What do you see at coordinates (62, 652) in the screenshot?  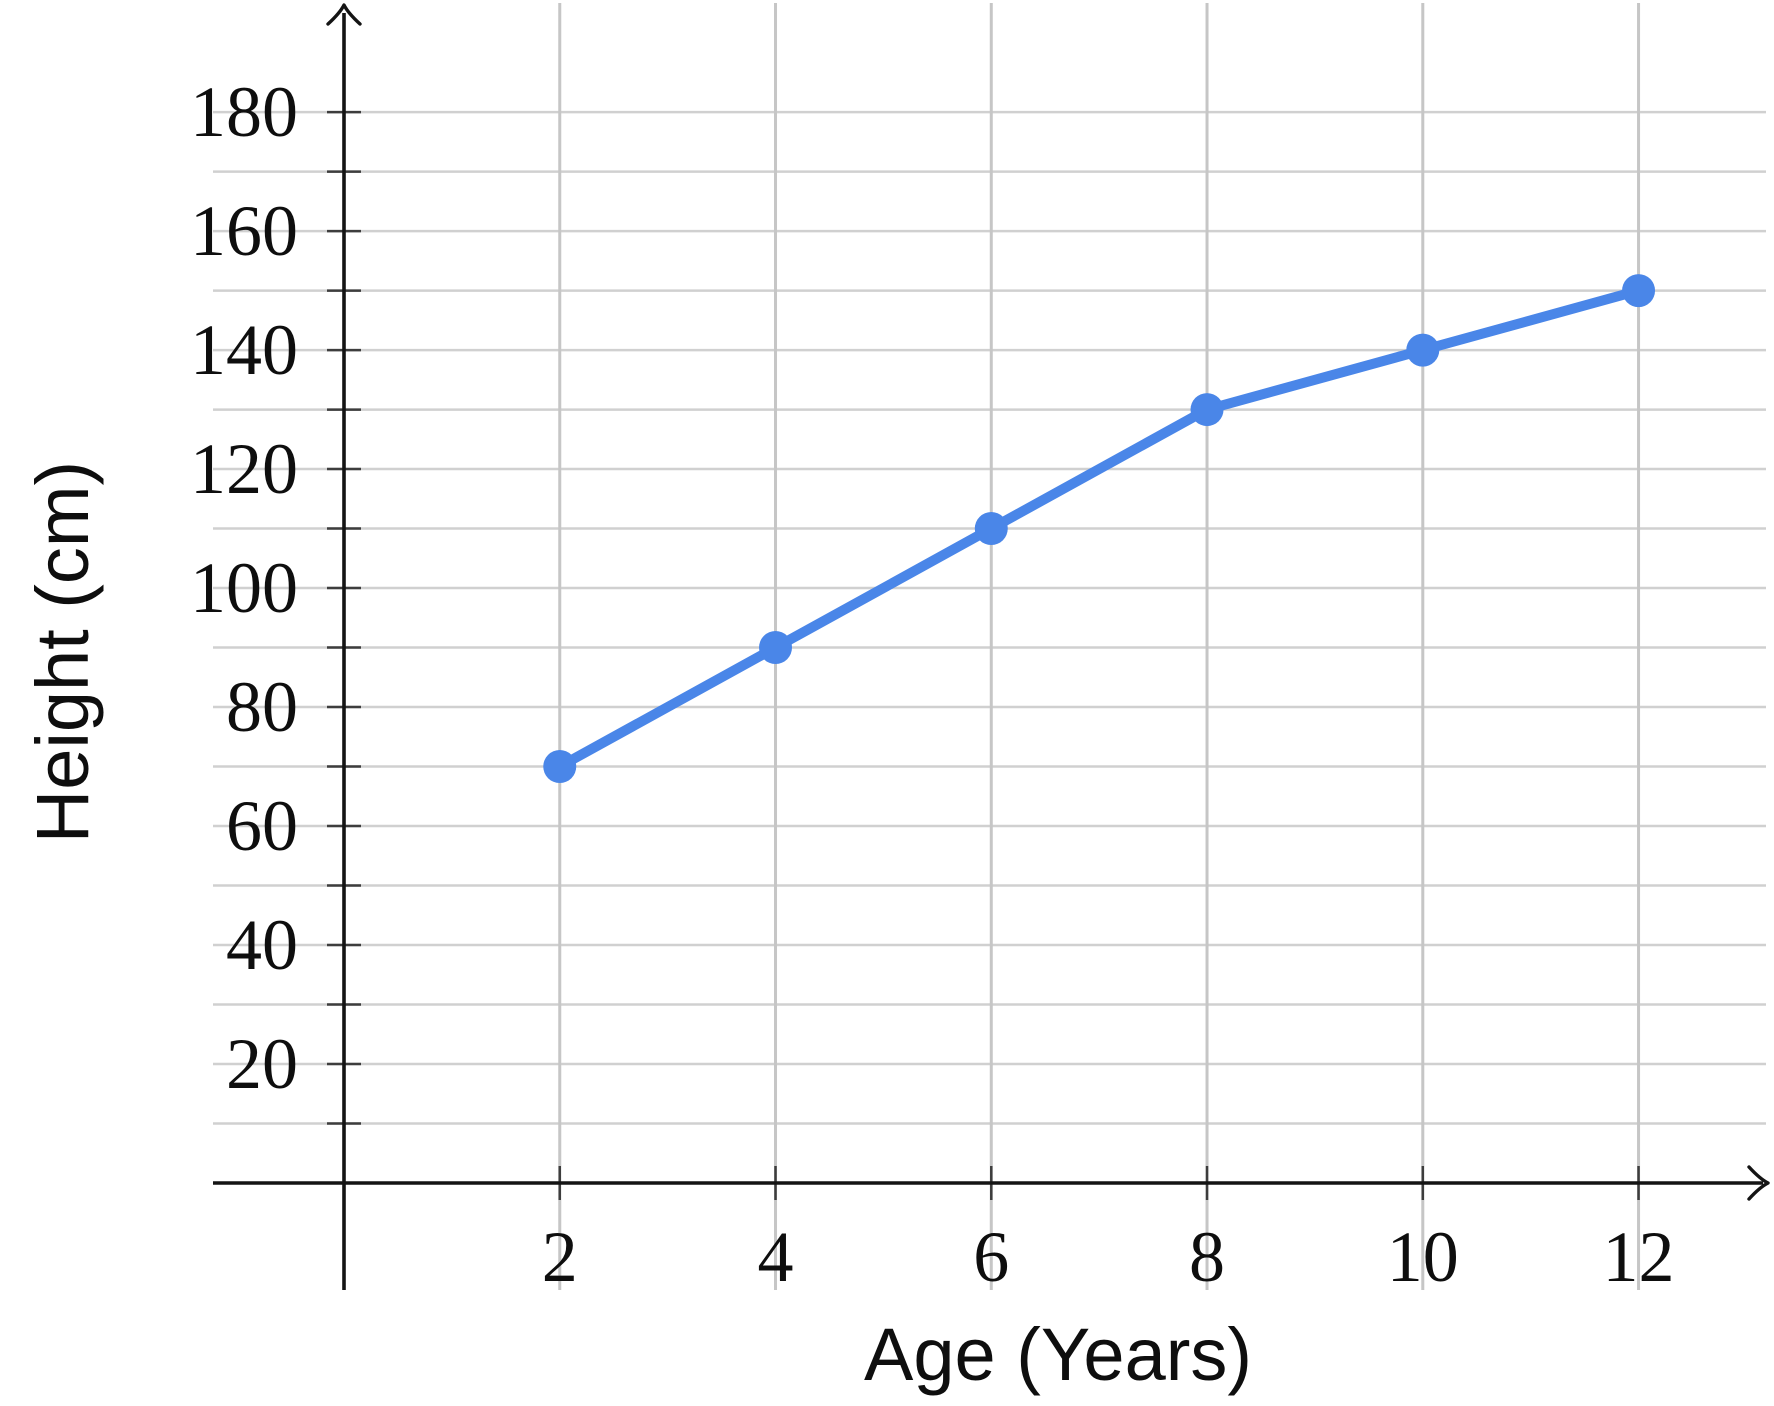 I see `y-axis-title: Height (cm)` at bounding box center [62, 652].